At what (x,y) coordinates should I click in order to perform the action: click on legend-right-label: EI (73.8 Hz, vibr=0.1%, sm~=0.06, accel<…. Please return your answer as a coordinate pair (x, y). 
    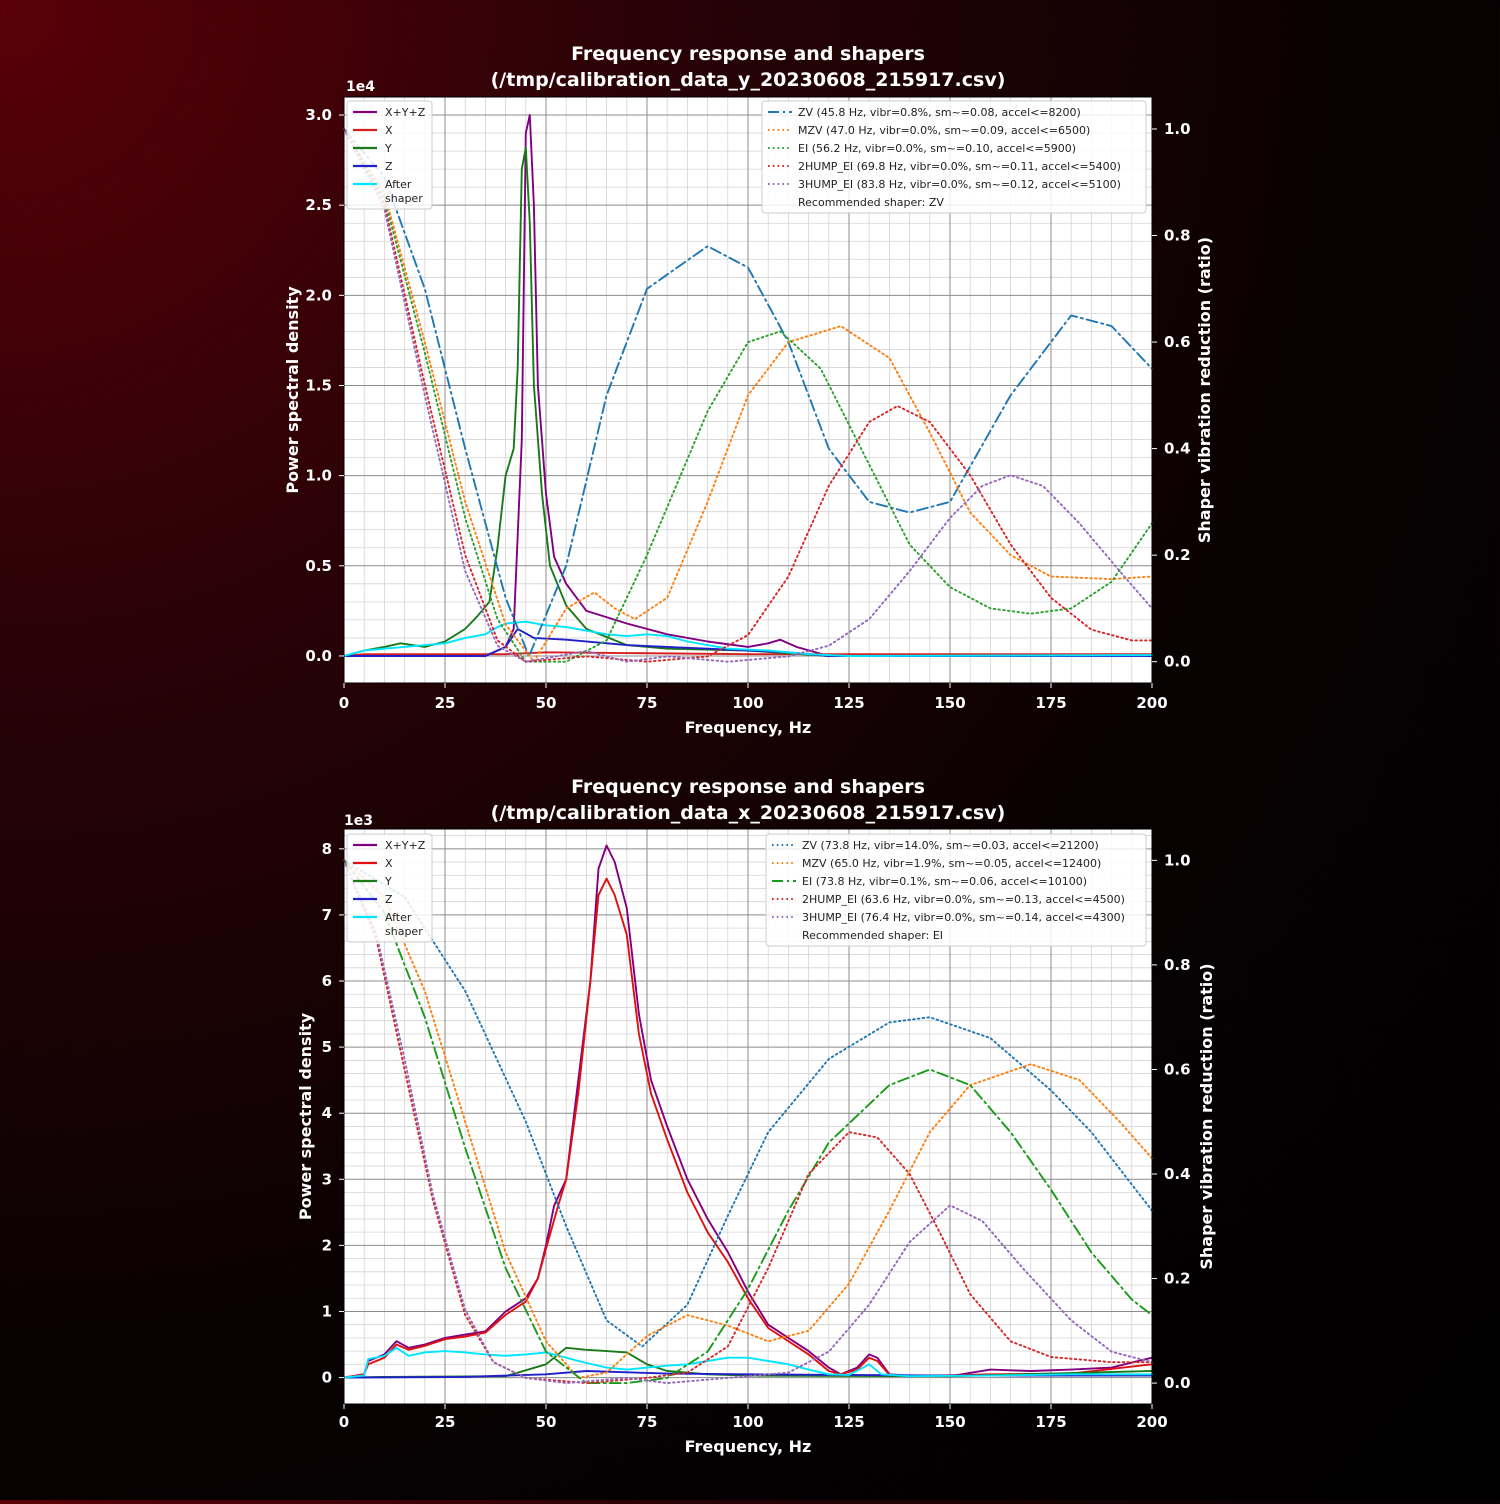
    Looking at the image, I should click on (944, 881).